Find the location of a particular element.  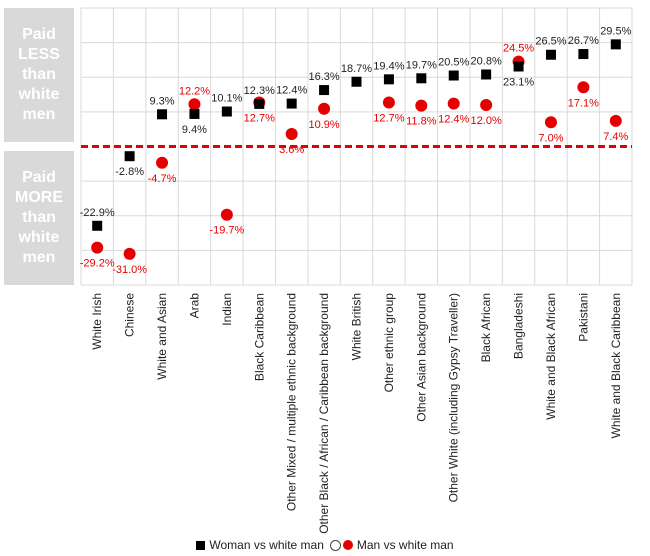

woman-data-label: 12.4% is located at coordinates (291, 91).